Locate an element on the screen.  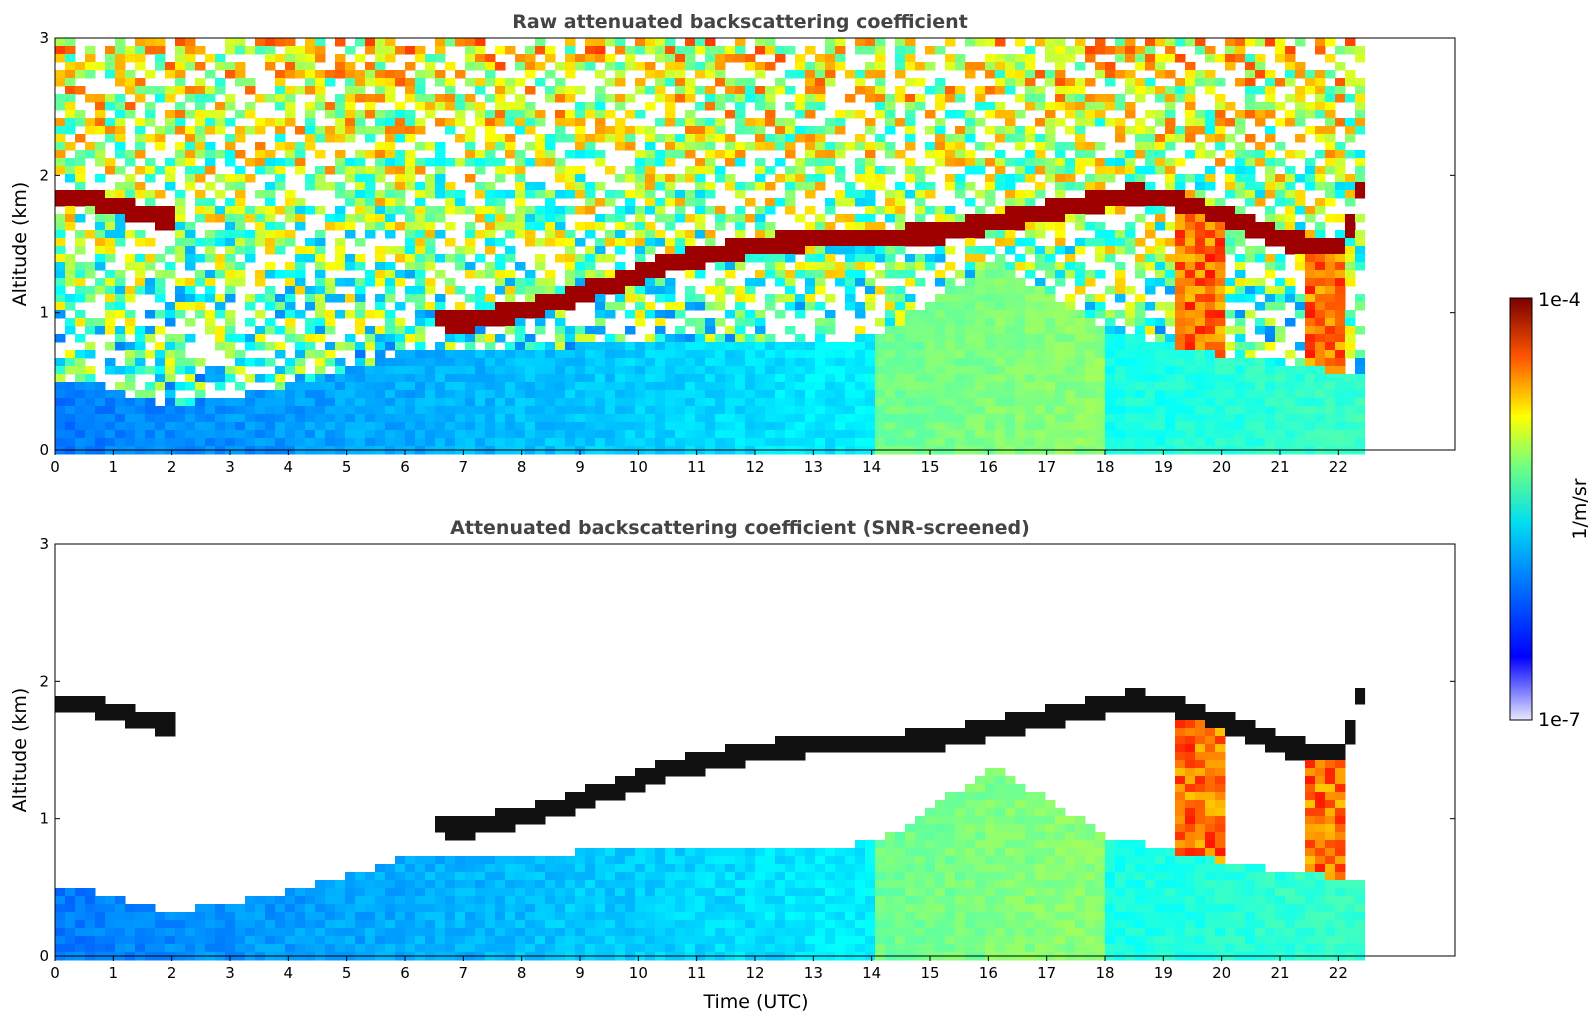
panel-screened-ylabel: Altitude (km) is located at coordinates (20, 750).